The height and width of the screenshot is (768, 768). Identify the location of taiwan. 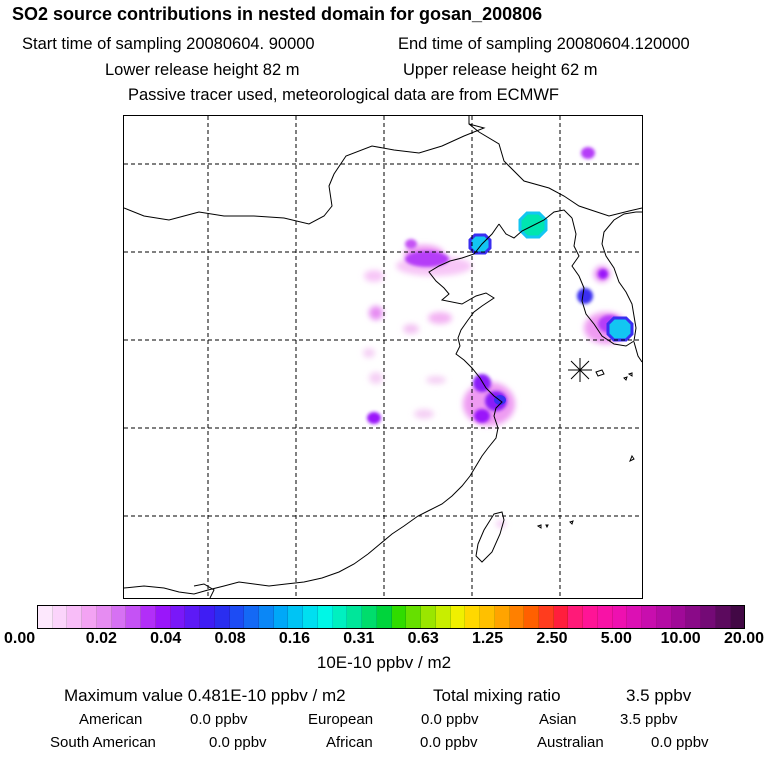
(490, 537).